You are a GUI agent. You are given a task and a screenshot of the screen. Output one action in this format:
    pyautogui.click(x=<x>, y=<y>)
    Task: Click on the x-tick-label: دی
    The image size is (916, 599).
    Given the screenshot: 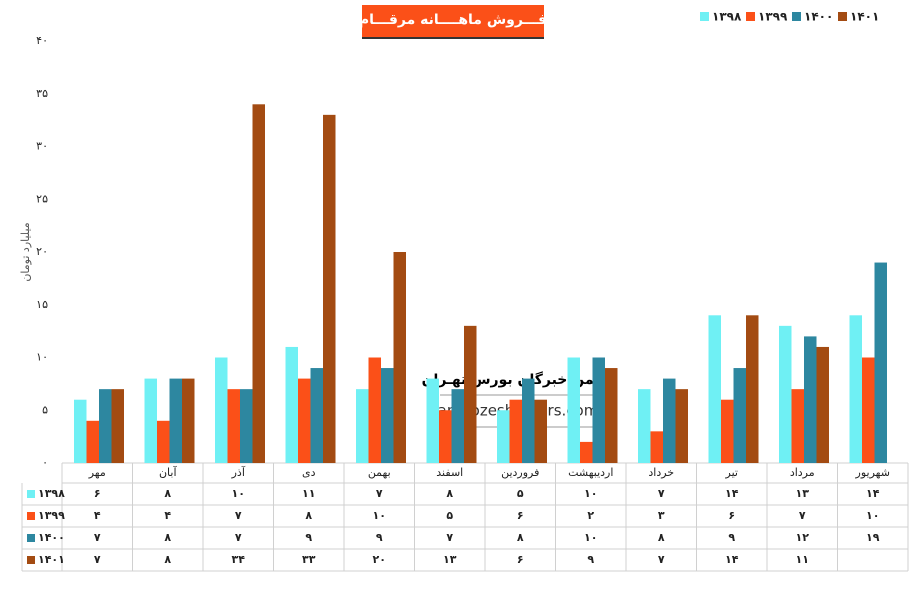 What is the action you would take?
    pyautogui.click(x=309, y=472)
    